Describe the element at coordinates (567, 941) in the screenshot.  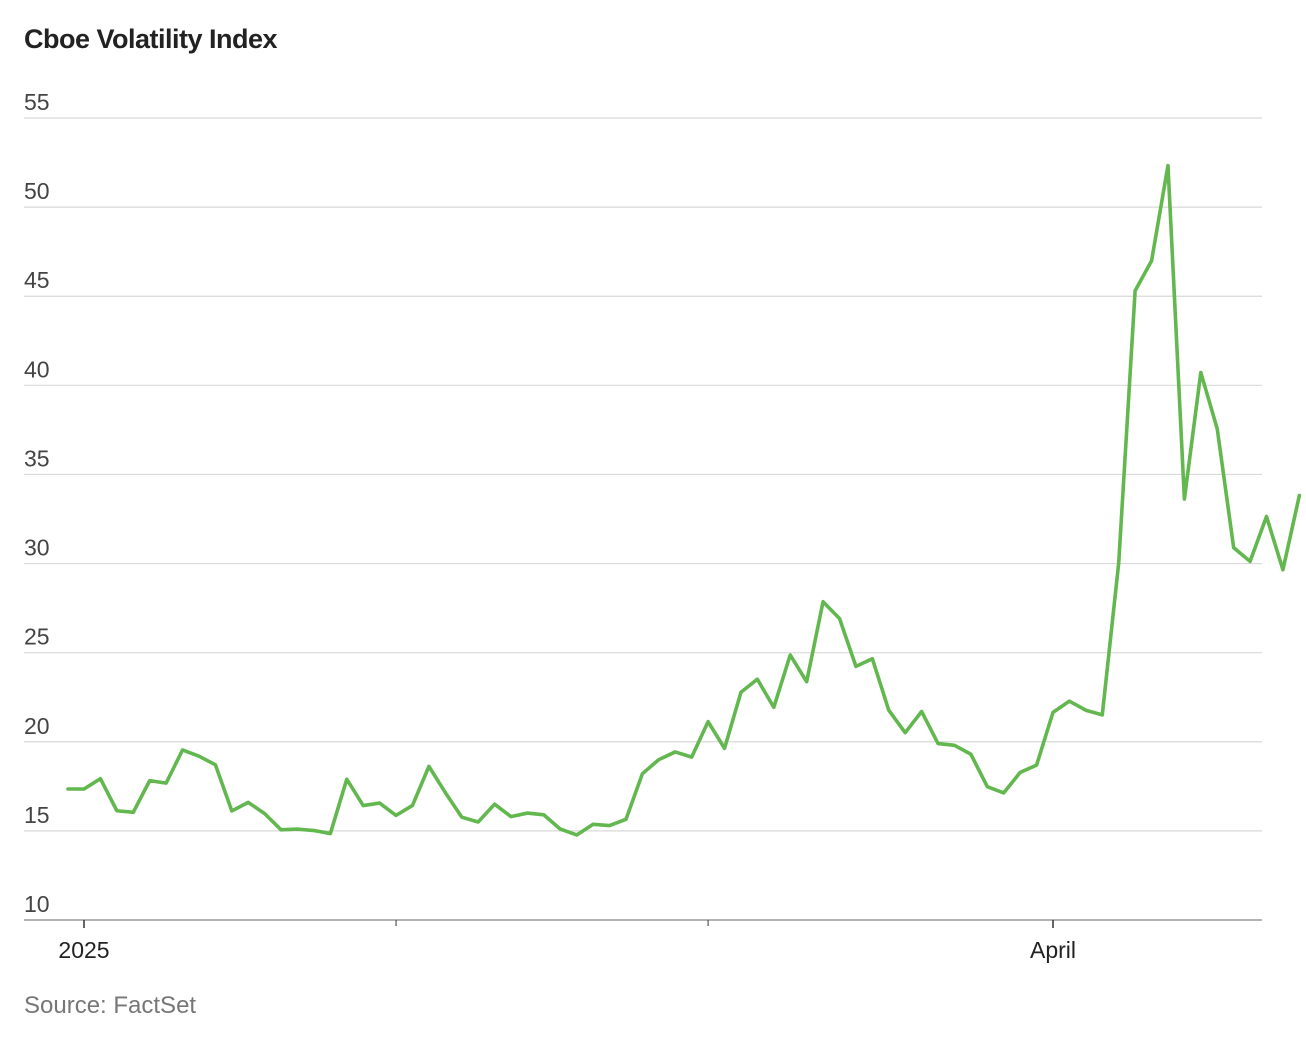
I see `x-axis: 2025 April` at that location.